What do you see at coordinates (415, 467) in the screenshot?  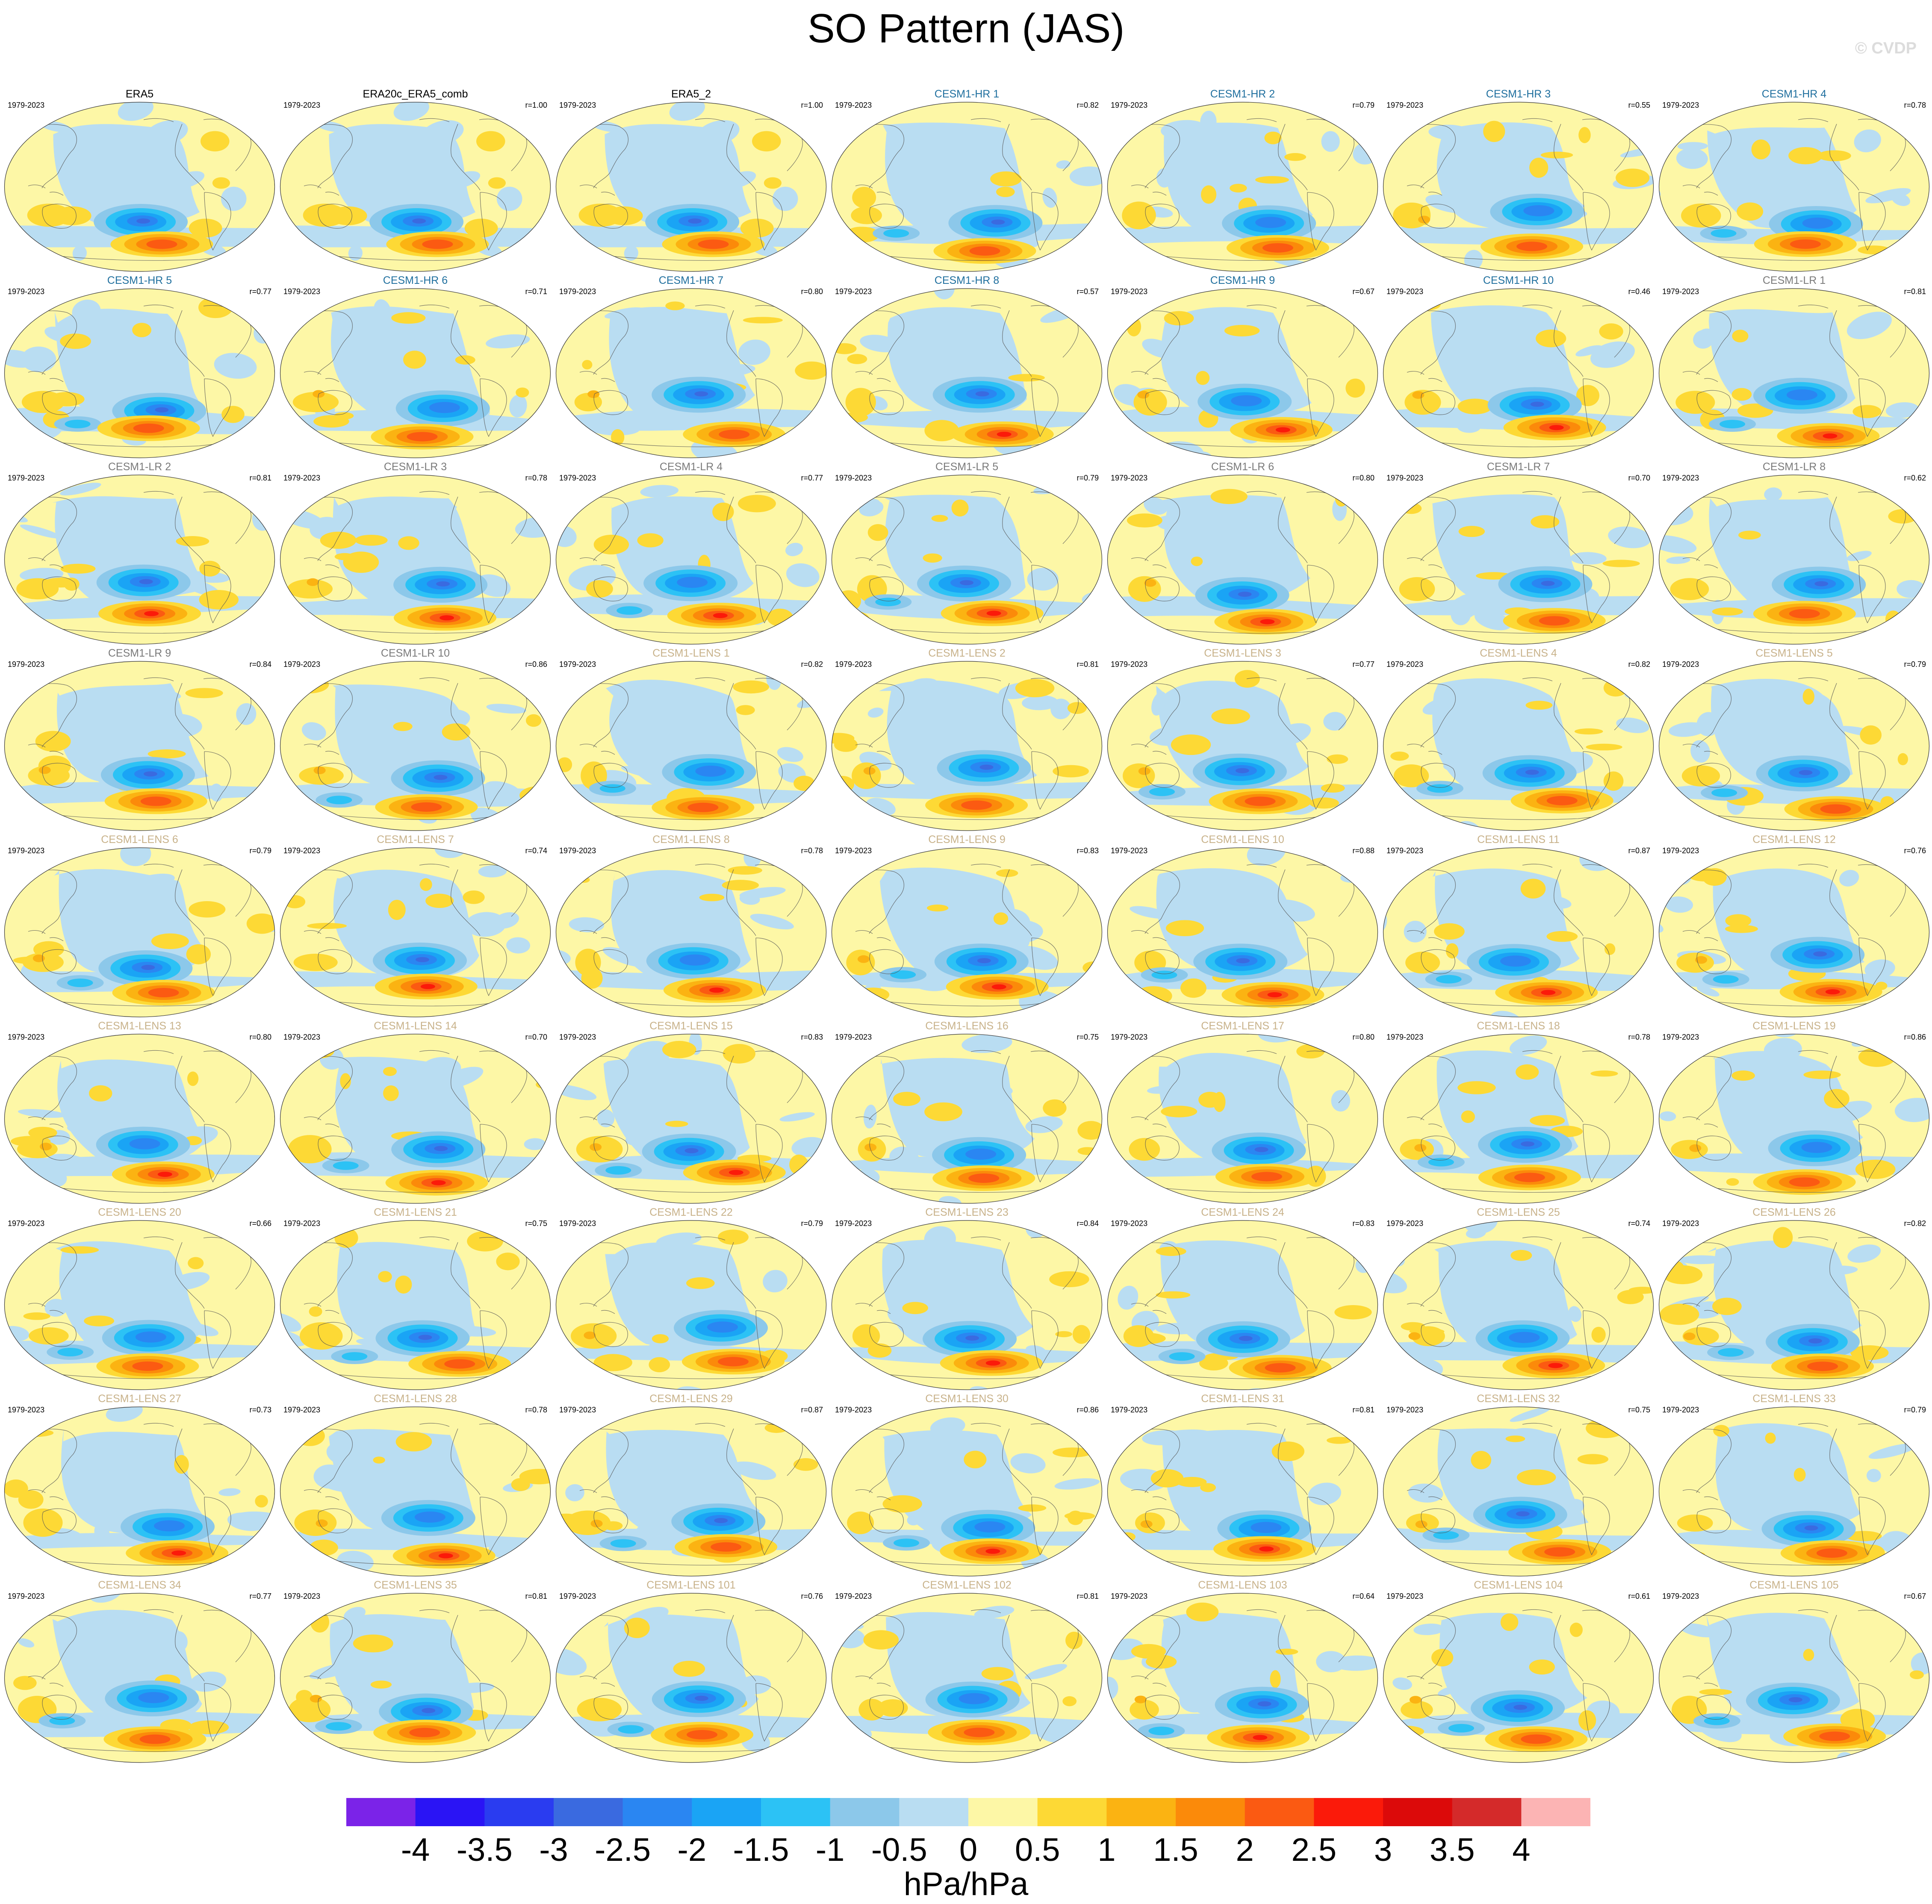 I see `panel-title: CESM1-LR 3` at bounding box center [415, 467].